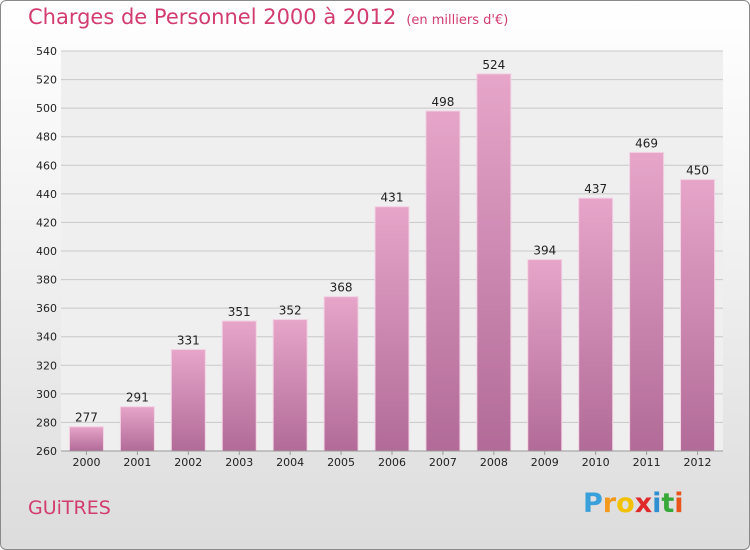 The height and width of the screenshot is (550, 750). Describe the element at coordinates (392, 198) in the screenshot. I see `value-label: 431` at that location.